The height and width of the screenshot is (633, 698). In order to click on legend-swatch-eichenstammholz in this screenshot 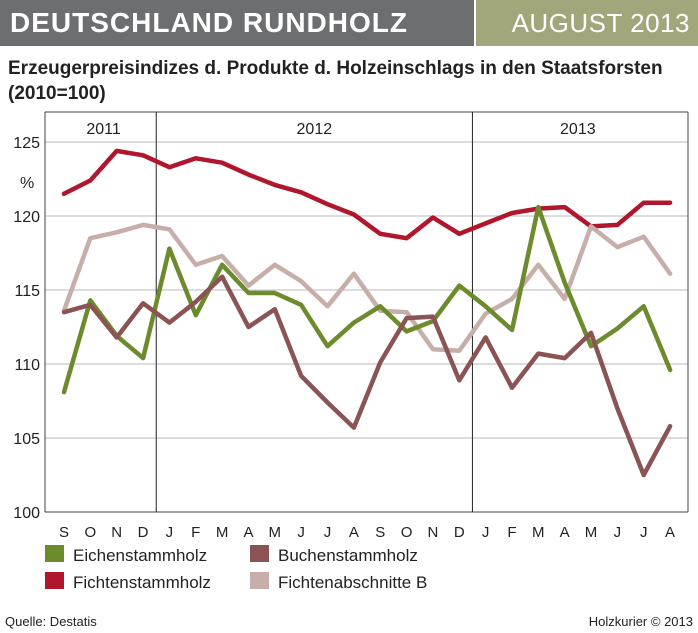, I will do `click(54, 553)`.